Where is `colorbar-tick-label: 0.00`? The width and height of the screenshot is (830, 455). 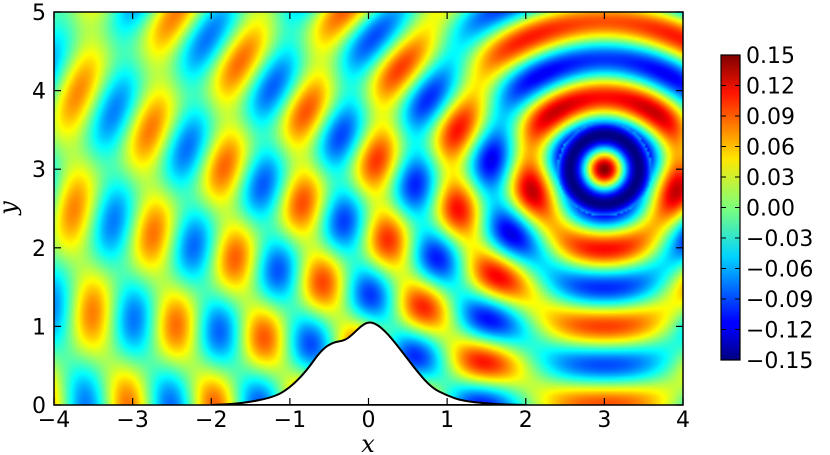
colorbar-tick-label: 0.00 is located at coordinates (770, 209).